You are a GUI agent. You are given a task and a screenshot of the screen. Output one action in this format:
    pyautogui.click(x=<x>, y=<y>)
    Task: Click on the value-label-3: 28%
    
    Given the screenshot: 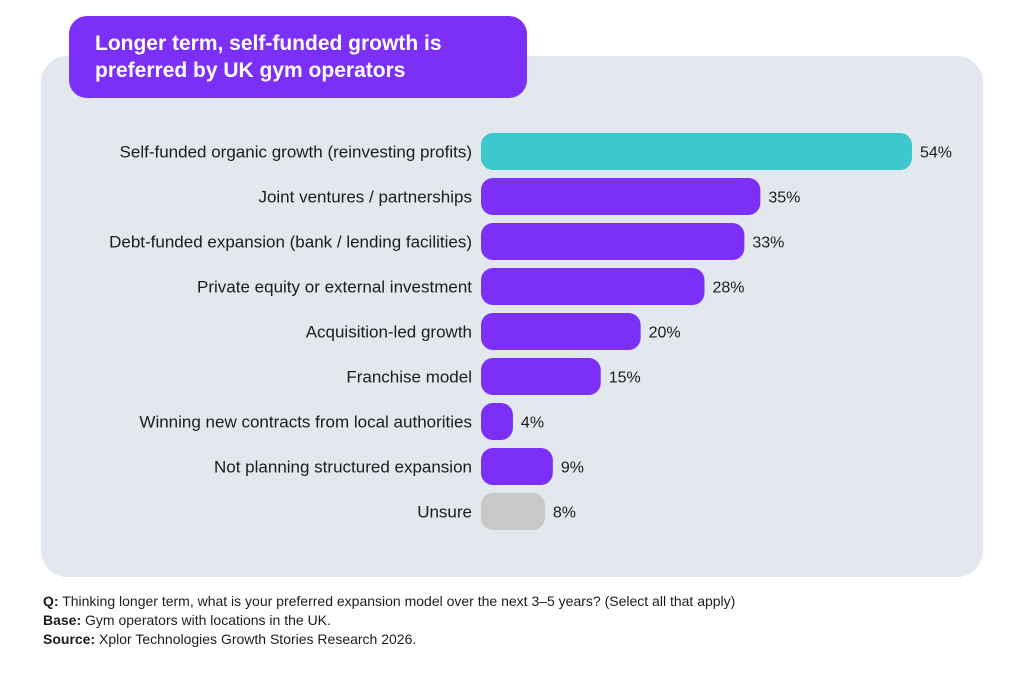 What is the action you would take?
    pyautogui.click(x=728, y=288)
    